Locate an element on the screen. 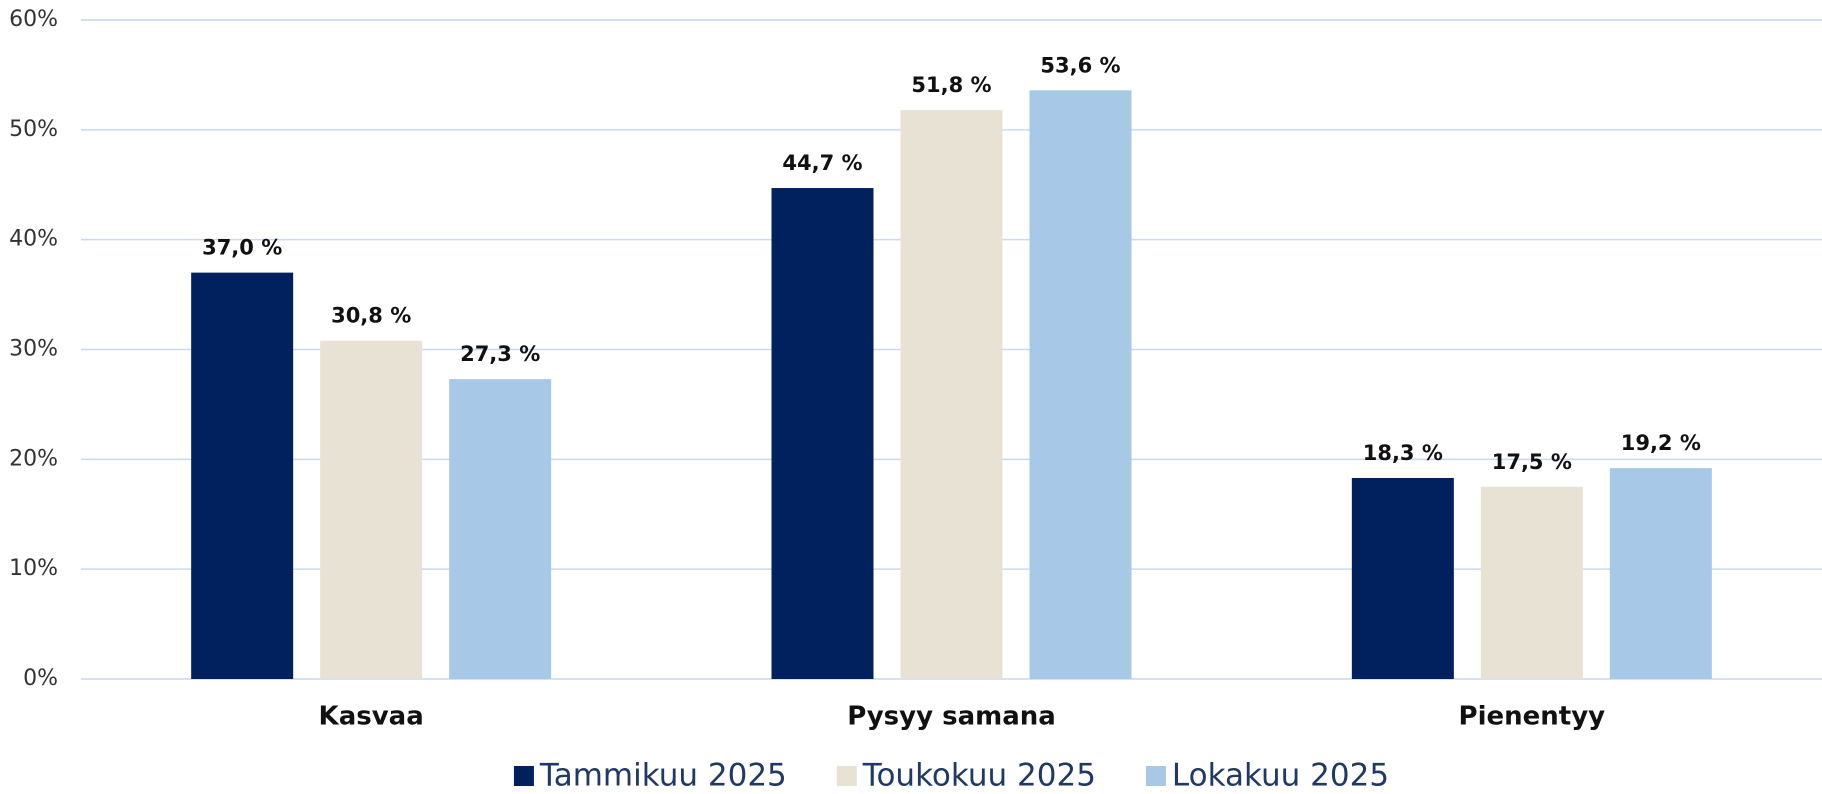  x-tick-label: Pysyy samana is located at coordinates (951, 717).